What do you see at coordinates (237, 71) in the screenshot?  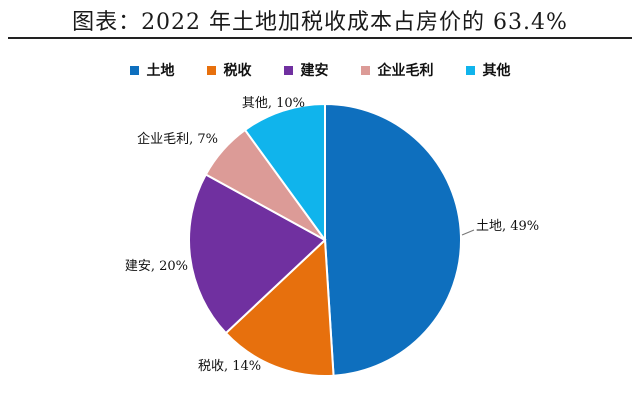 I see `legend-label: 税收` at bounding box center [237, 71].